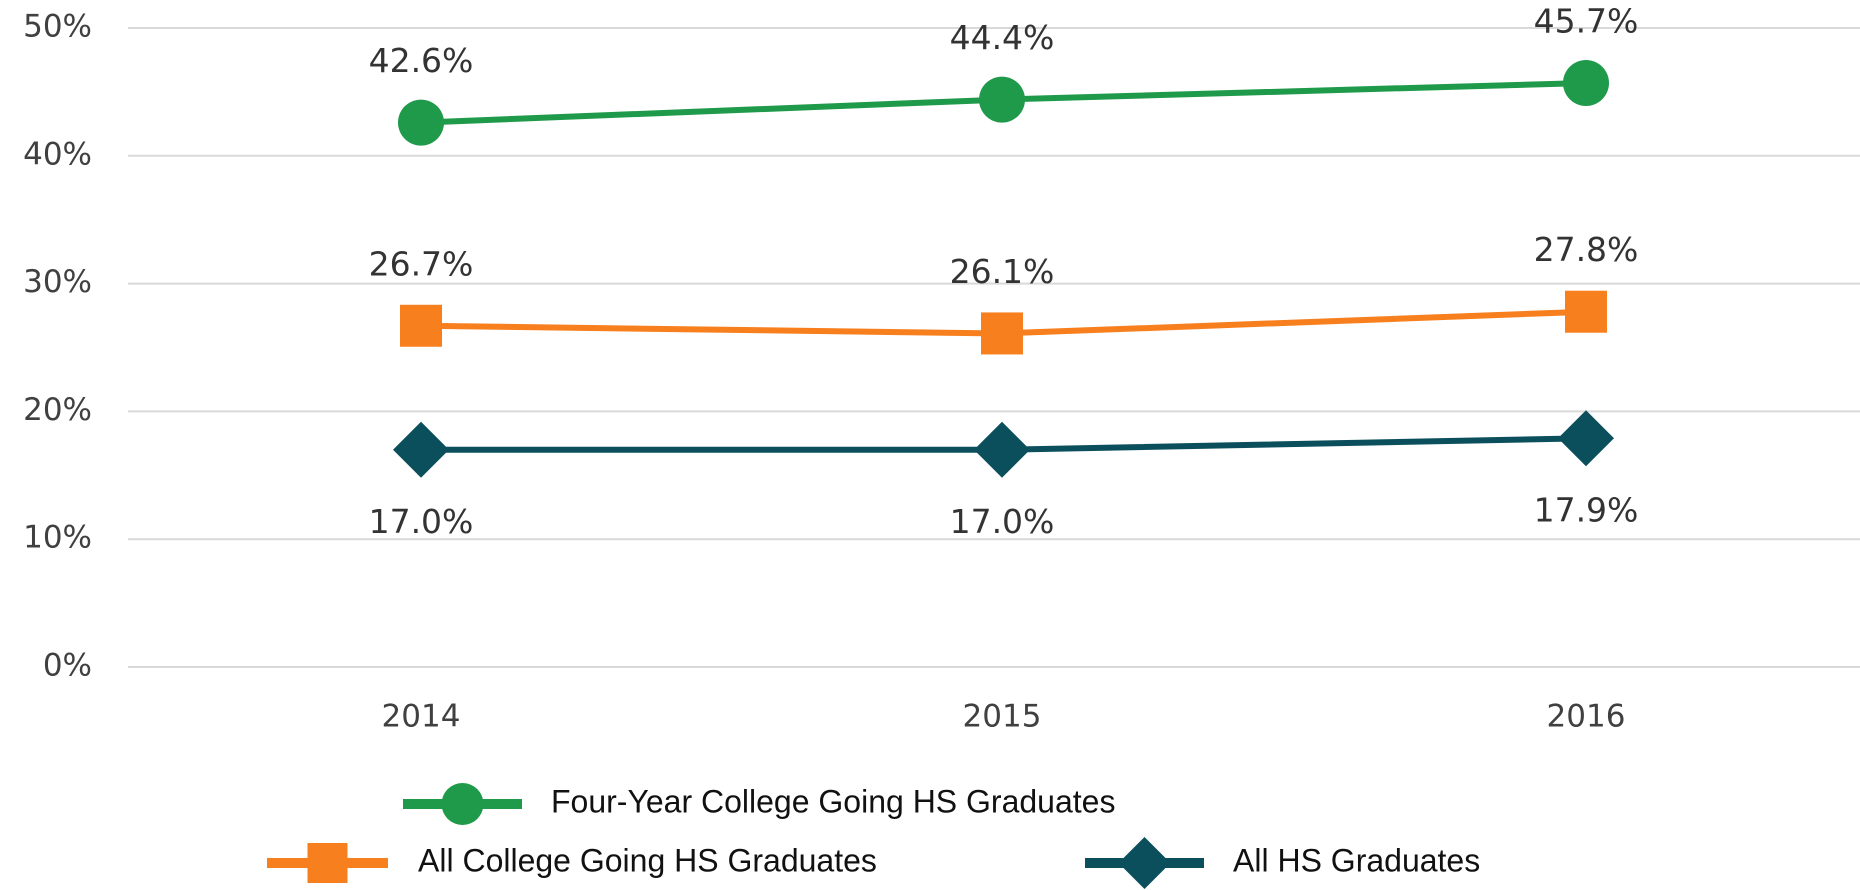 The image size is (1860, 890). Describe the element at coordinates (57, 410) in the screenshot. I see `y-tick-label: 20%` at that location.